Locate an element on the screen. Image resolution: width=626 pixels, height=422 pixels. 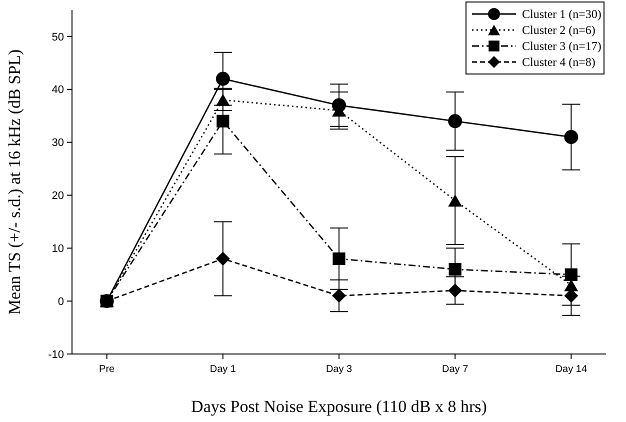
y-tick-label: 30 is located at coordinates (58, 143).